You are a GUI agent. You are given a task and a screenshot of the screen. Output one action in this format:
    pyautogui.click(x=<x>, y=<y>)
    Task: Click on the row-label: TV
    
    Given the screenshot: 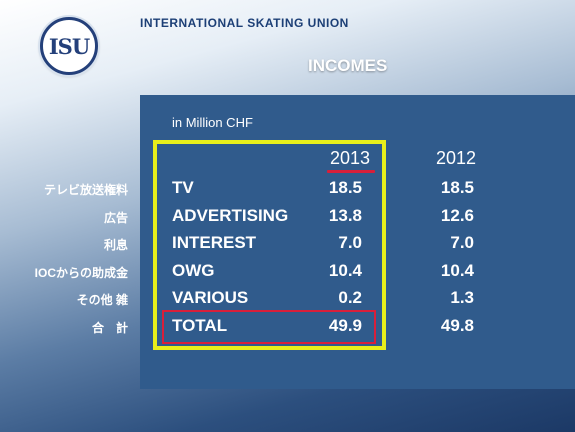 What is the action you would take?
    pyautogui.click(x=183, y=187)
    